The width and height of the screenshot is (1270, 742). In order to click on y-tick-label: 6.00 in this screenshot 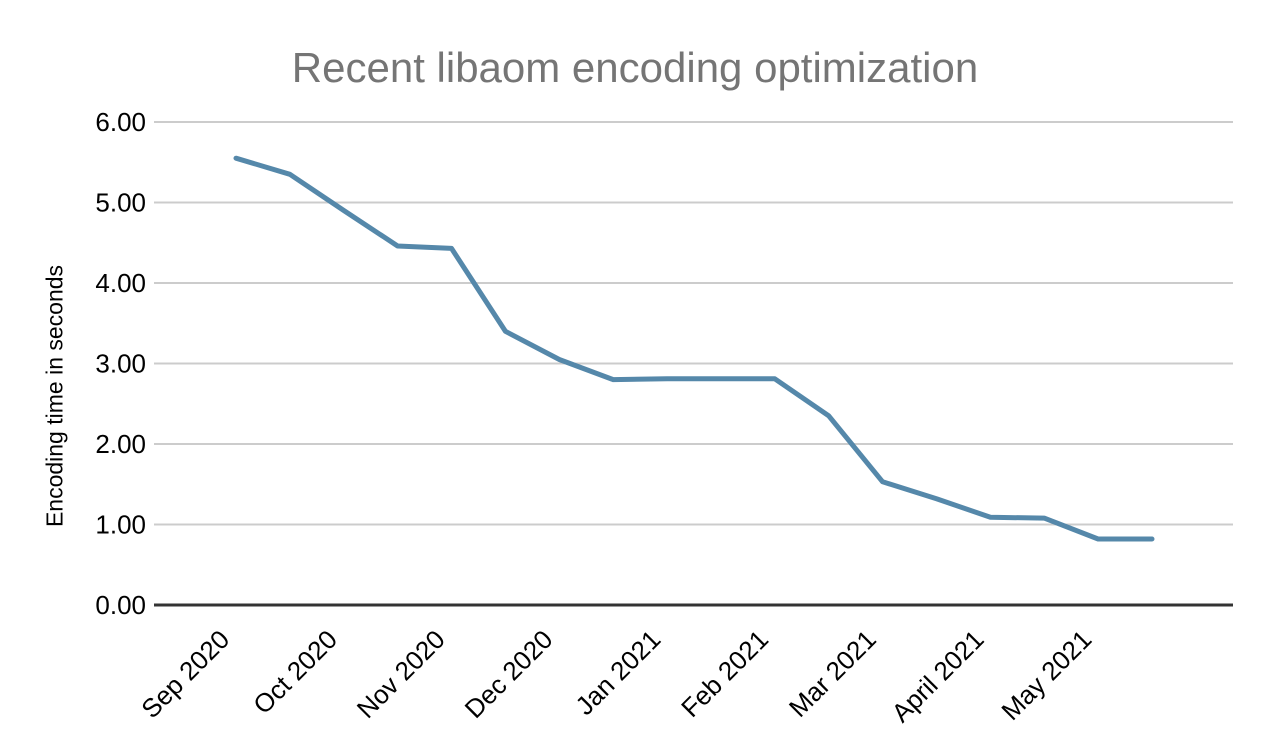, I will do `click(120, 122)`.